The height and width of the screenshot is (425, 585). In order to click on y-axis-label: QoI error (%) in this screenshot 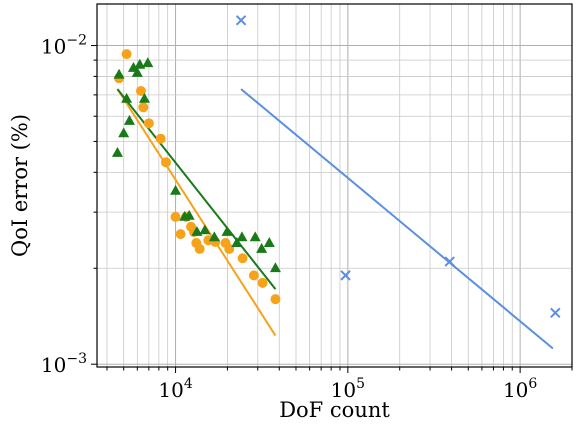, I will do `click(20, 185)`.